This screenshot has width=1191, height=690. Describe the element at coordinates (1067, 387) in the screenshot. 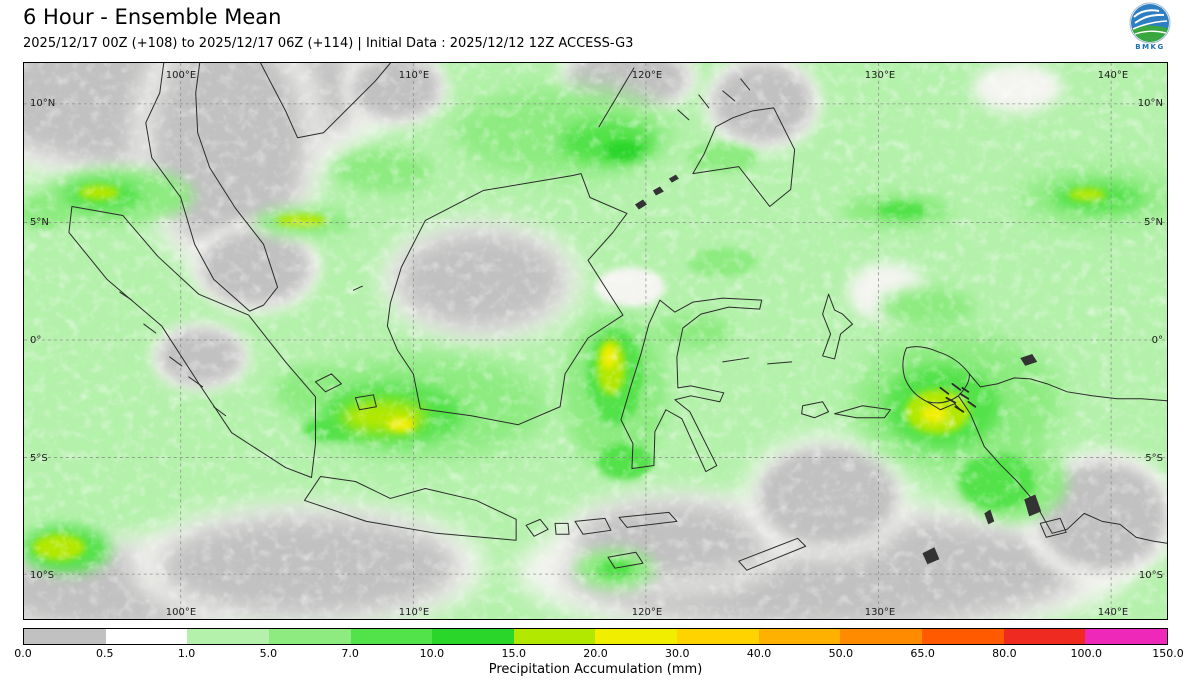

I see `coastline-papua-north` at that location.